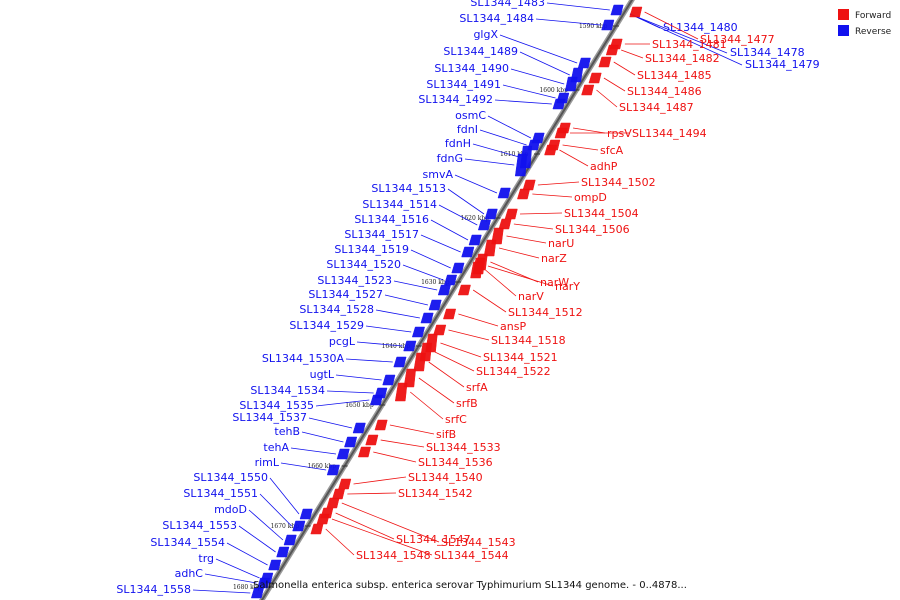 Image resolution: width=900 pixels, height=600 pixels. Describe the element at coordinates (391, 219) in the screenshot. I see `reverse-gene-label: SL1344_1516` at that location.